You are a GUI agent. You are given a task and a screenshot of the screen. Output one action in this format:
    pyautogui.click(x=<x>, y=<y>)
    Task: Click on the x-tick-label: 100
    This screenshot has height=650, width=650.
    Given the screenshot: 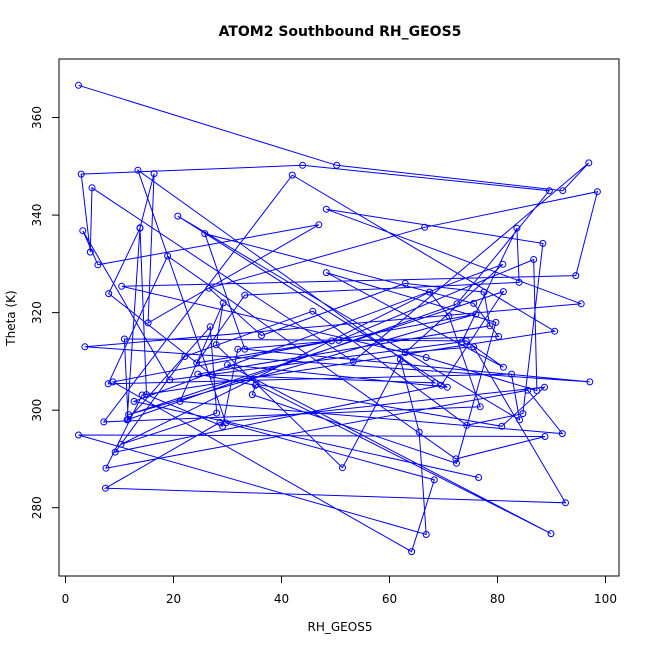 What is the action you would take?
    pyautogui.click(x=605, y=599)
    